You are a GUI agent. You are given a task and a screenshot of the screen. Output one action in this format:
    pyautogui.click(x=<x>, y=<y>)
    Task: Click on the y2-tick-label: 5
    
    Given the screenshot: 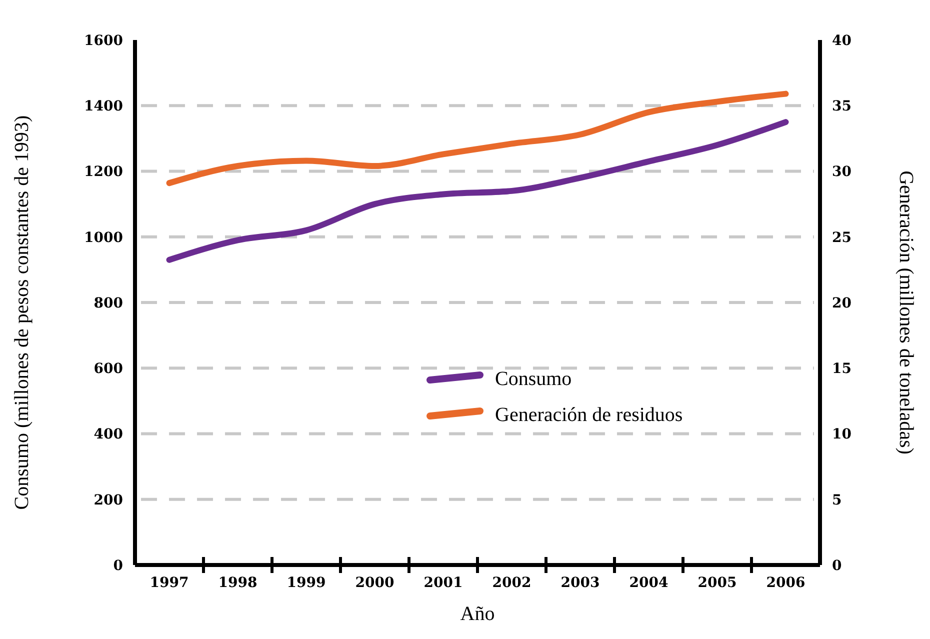 What is the action you would take?
    pyautogui.click(x=837, y=500)
    